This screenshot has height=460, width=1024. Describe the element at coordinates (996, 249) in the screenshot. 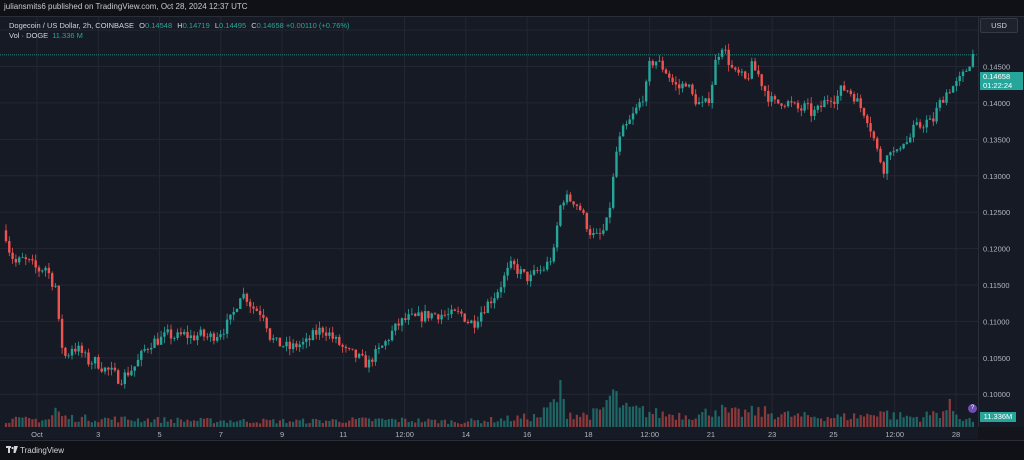

I see `price-tick-label: 0.12000` at that location.